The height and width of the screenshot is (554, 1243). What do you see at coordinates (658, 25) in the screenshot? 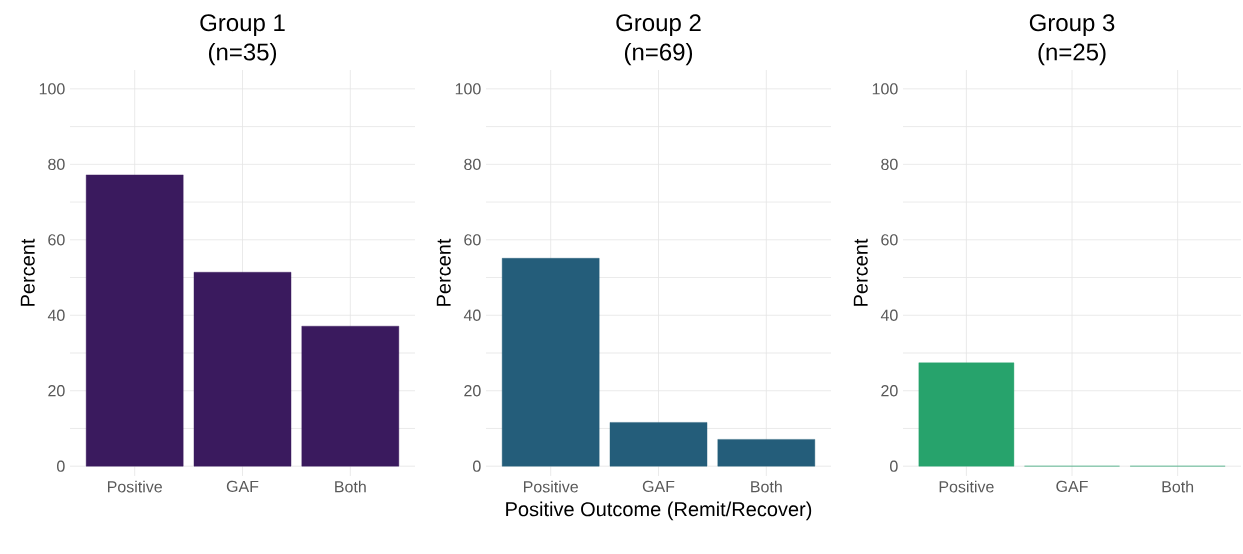
I see `chart-title: Group 2` at bounding box center [658, 25].